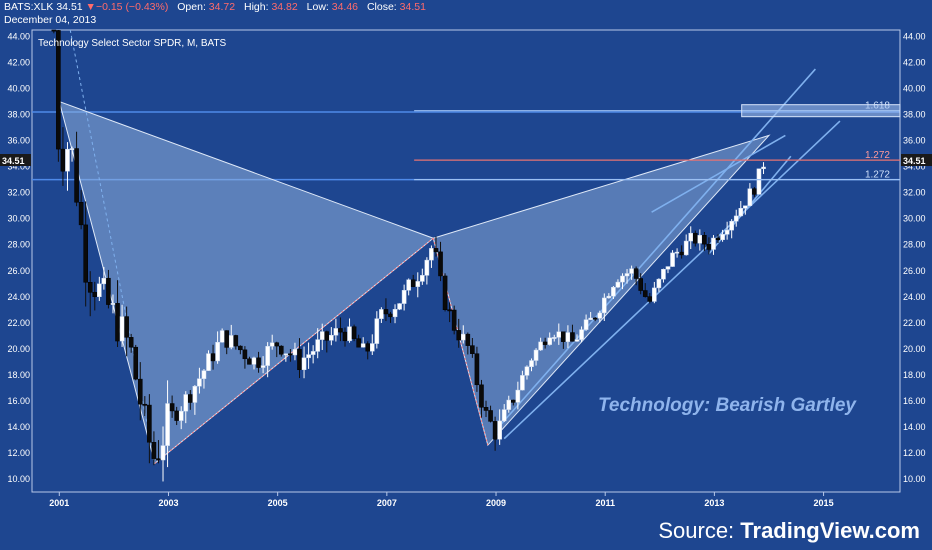  I want to click on high-label: High:, so click(256, 7).